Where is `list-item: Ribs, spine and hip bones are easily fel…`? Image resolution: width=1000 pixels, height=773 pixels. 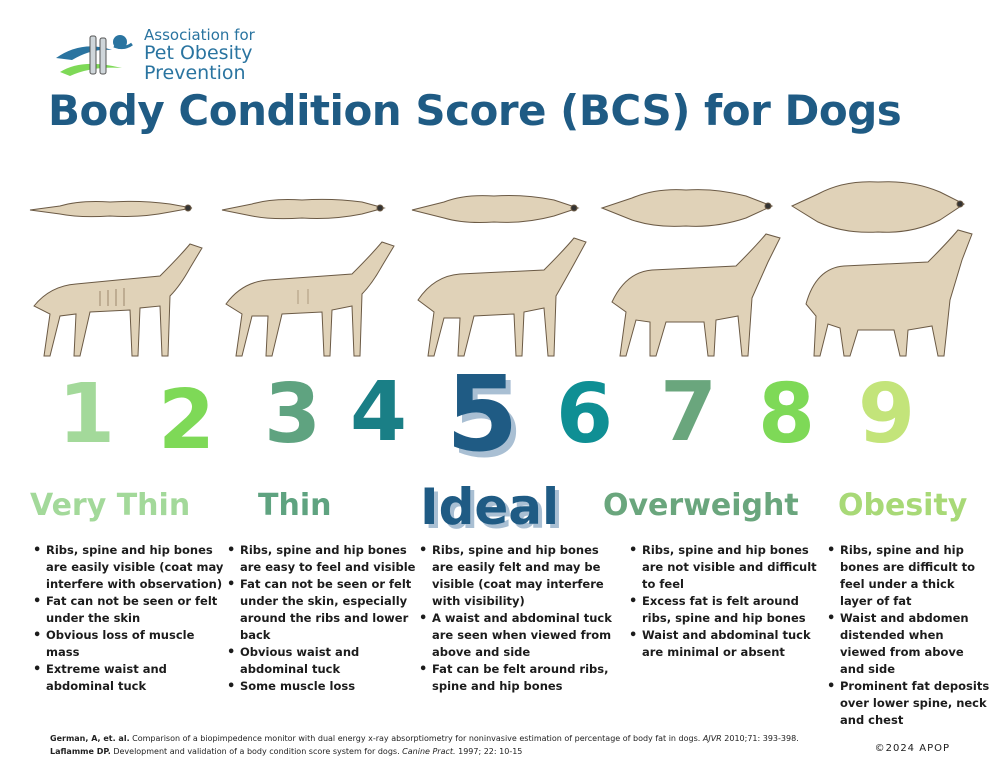
list-item: Ribs, spine and hip bones are easily fel… is located at coordinates (515, 576).